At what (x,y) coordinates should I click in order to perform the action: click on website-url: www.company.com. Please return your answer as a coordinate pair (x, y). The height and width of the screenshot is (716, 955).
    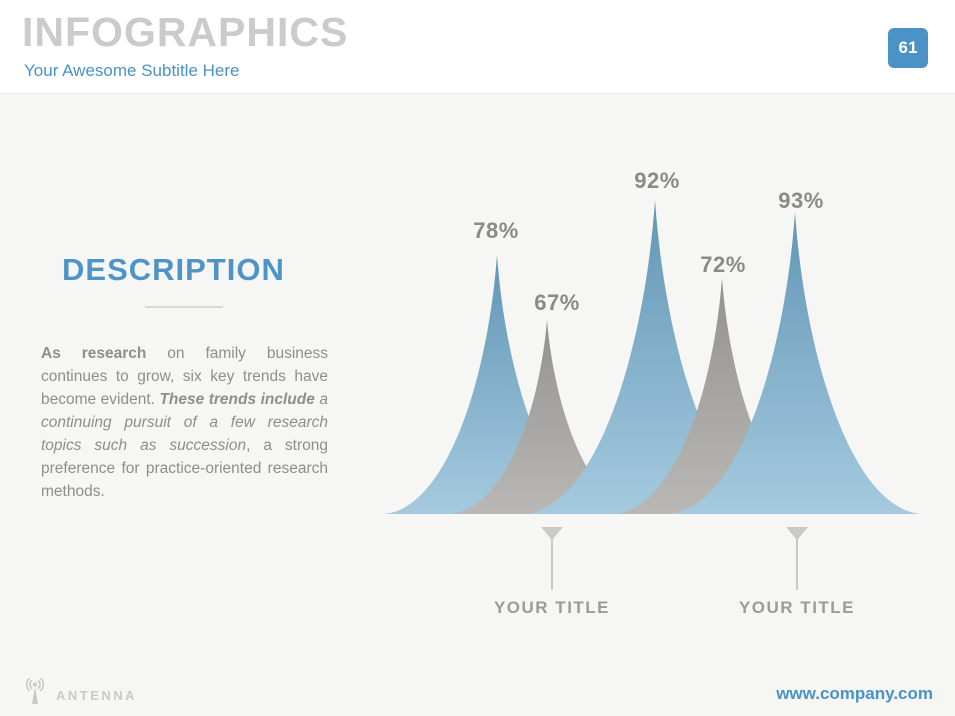
    Looking at the image, I should click on (854, 693).